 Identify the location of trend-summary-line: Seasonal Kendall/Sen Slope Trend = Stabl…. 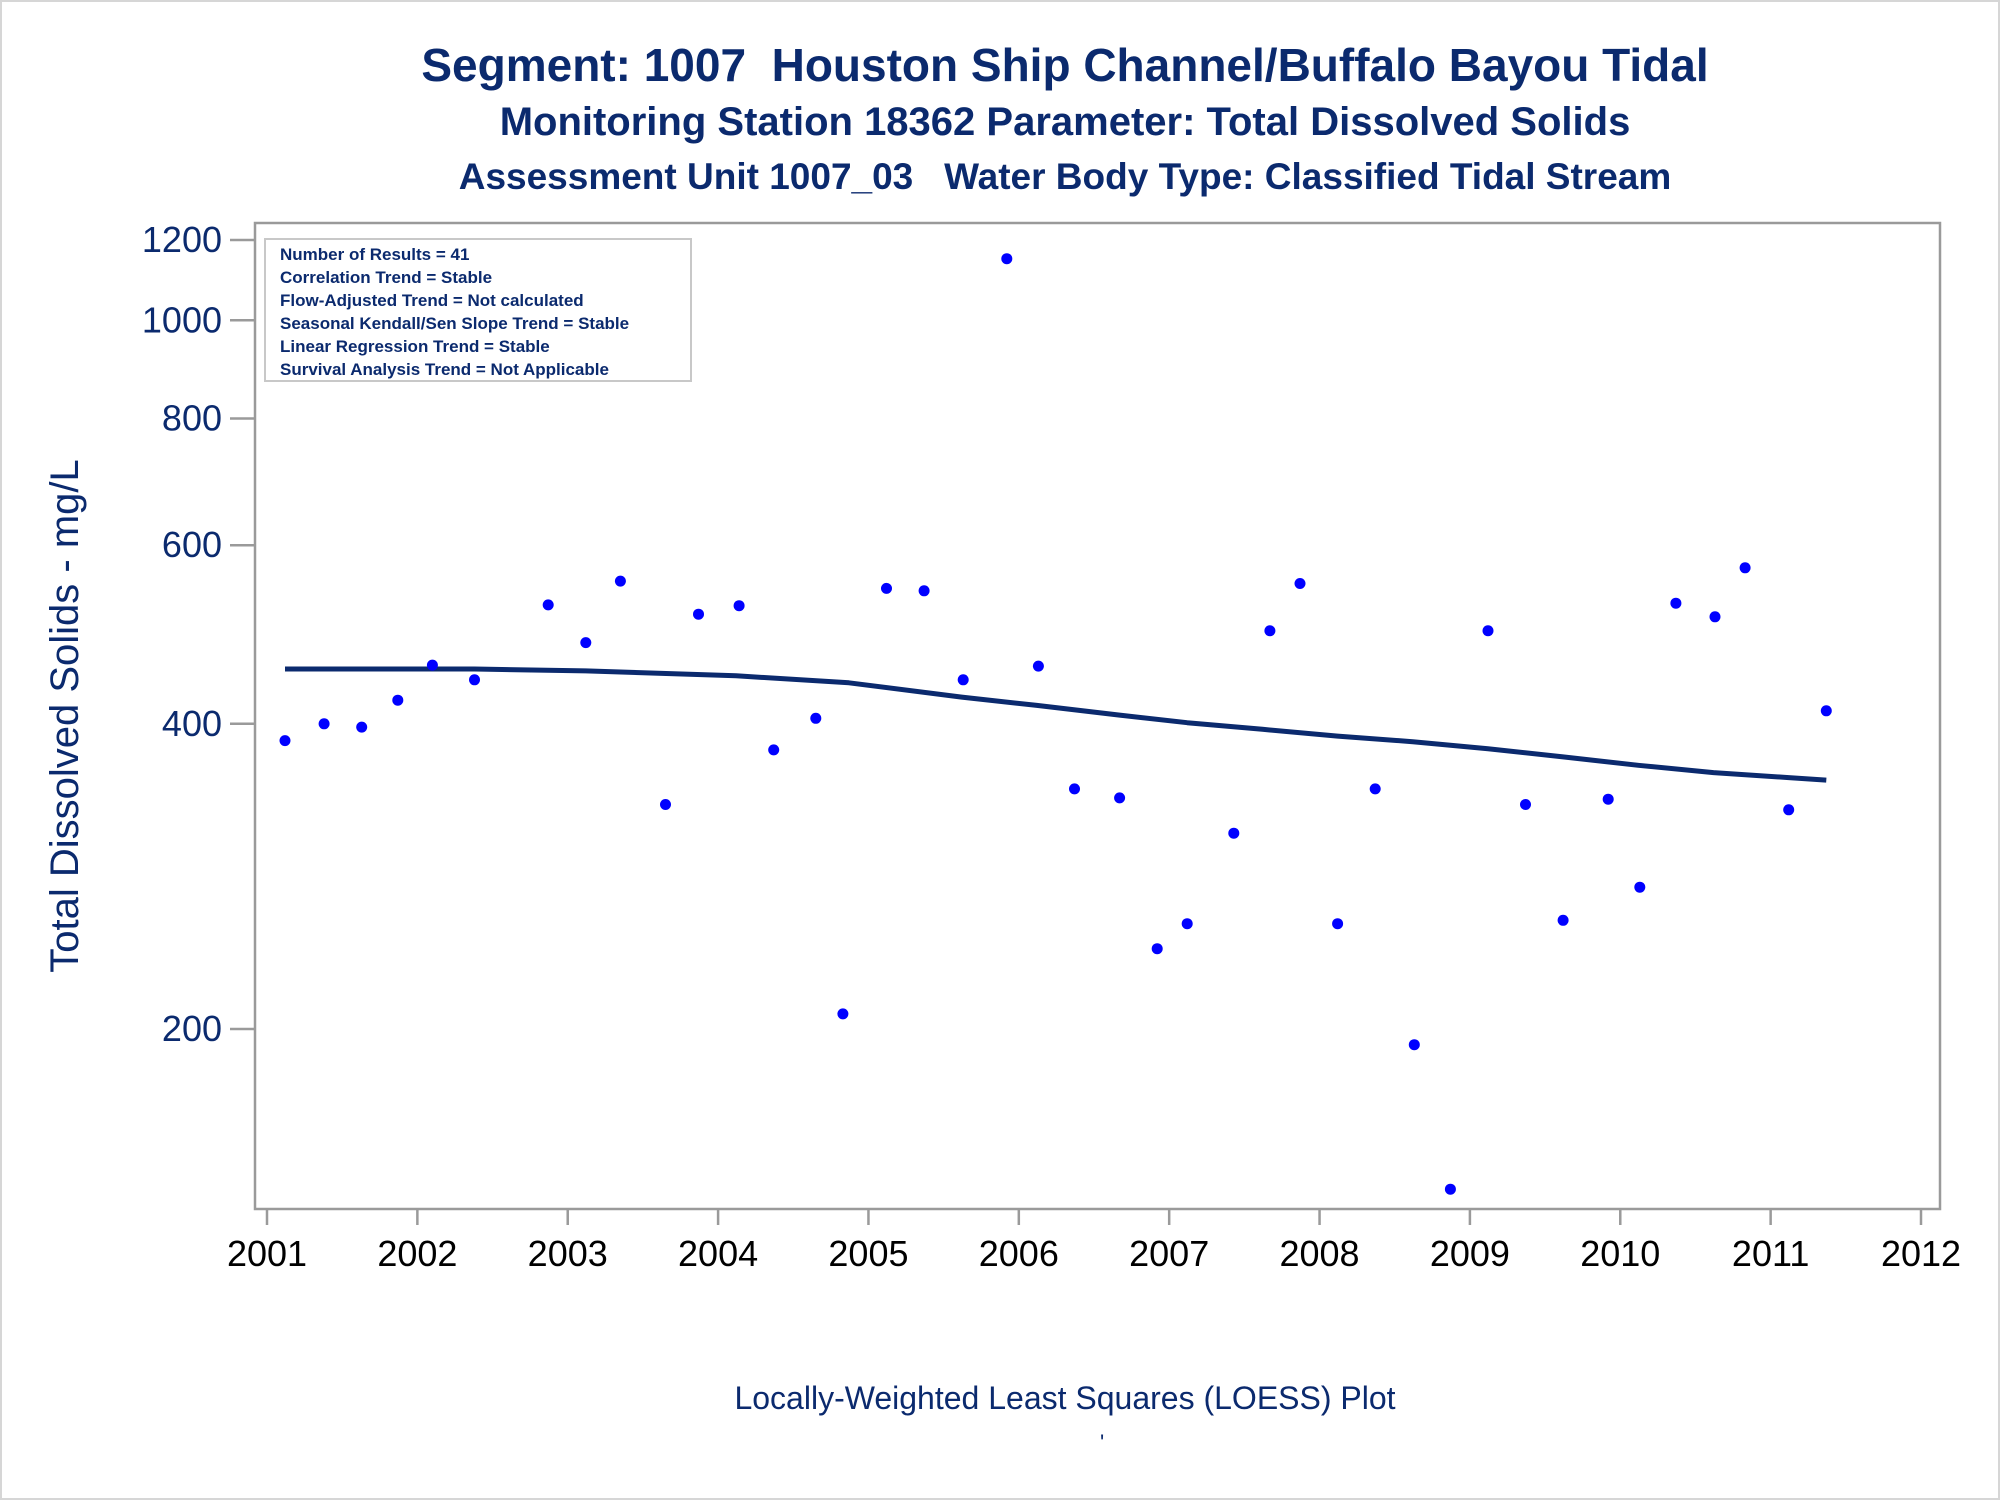
(454, 323).